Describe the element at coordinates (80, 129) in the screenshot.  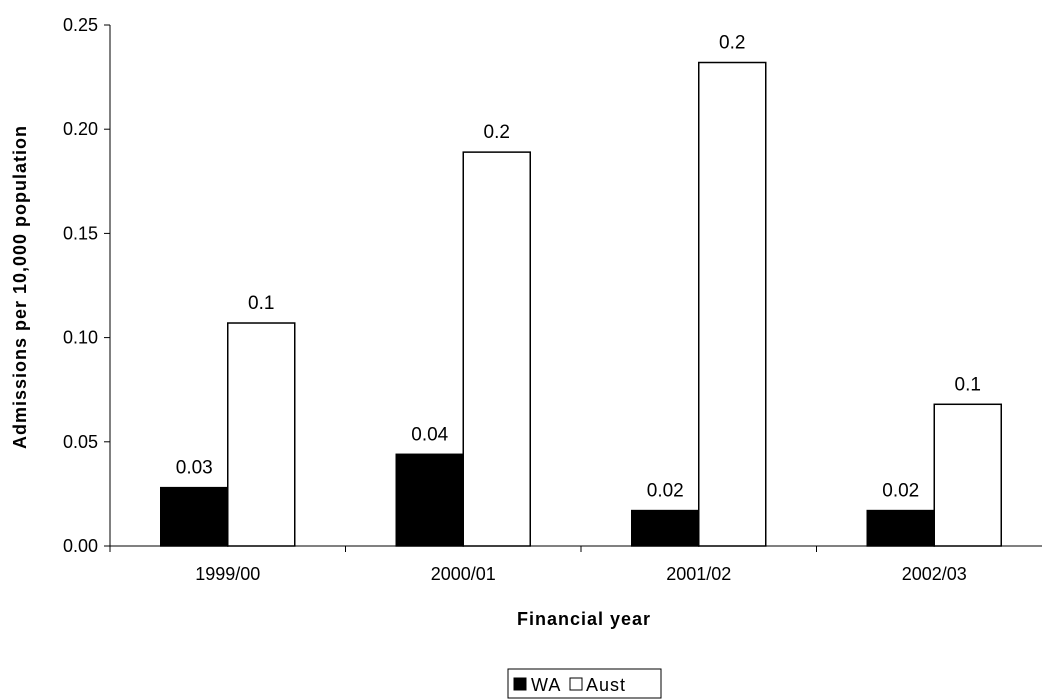
I see `y-tick-label: 0.20` at that location.